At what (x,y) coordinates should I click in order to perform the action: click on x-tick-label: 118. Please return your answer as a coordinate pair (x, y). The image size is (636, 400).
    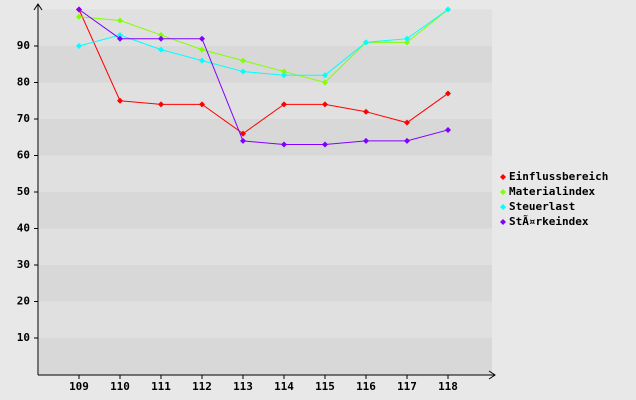
    Looking at the image, I should click on (448, 386).